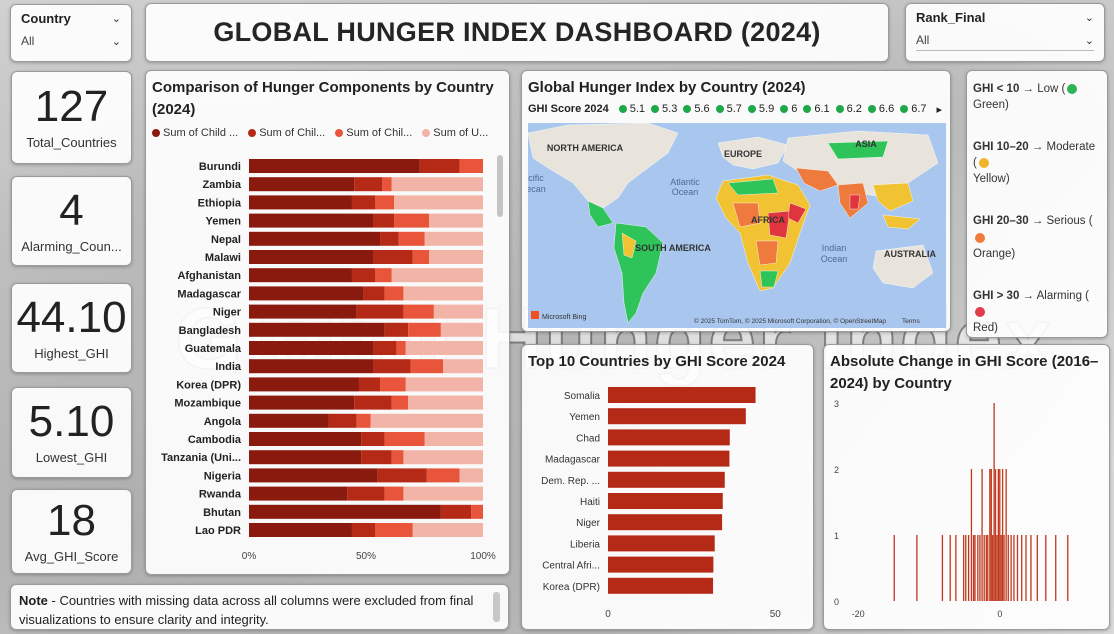 Image resolution: width=1114 pixels, height=634 pixels. Describe the element at coordinates (817, 179) in the screenshot. I see `middle-east-region` at that location.